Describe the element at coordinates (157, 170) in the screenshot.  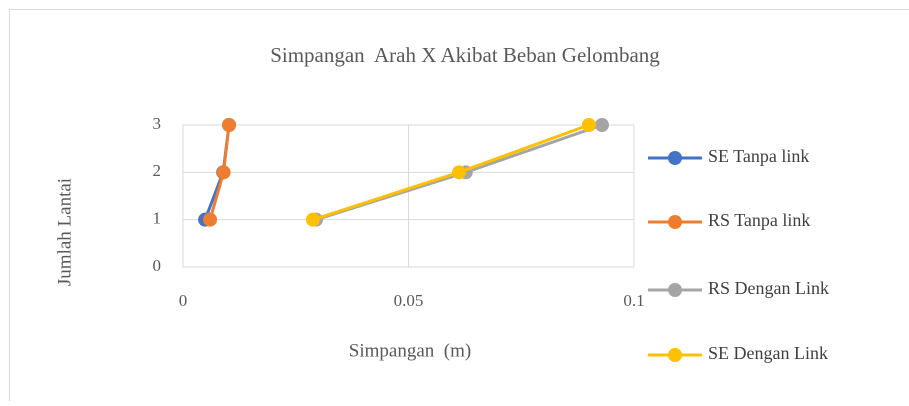
I see `y-tick-label: 2` at that location.